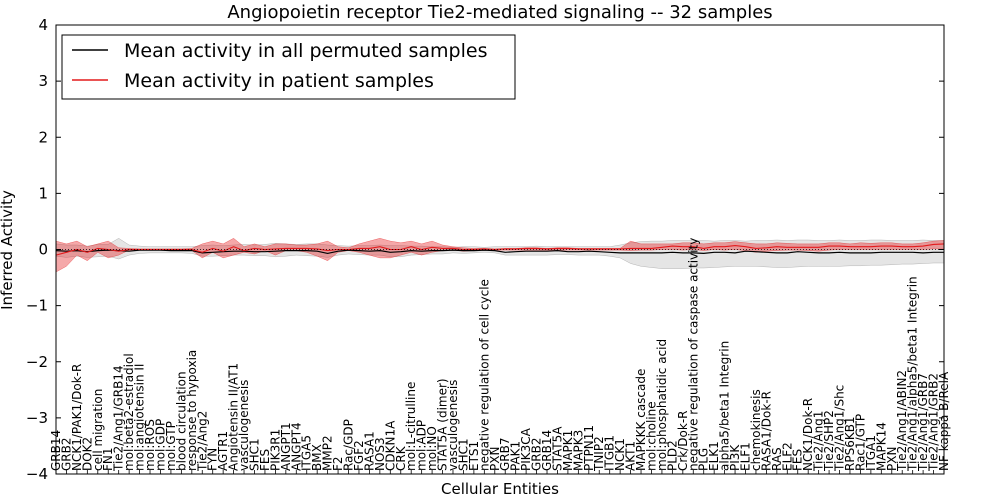 This screenshot has height=500, width=1000. Describe the element at coordinates (422, 445) in the screenshot. I see `x-tick-label: mol:ADP` at that location.